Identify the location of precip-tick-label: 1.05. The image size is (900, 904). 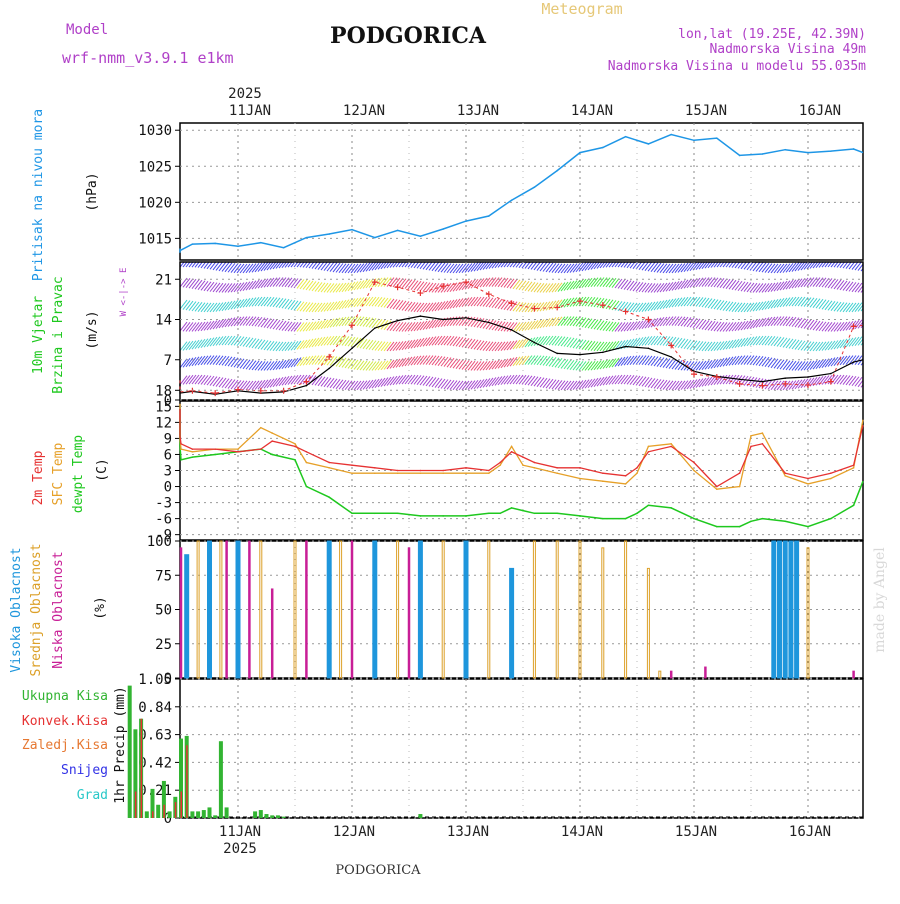
(155, 680).